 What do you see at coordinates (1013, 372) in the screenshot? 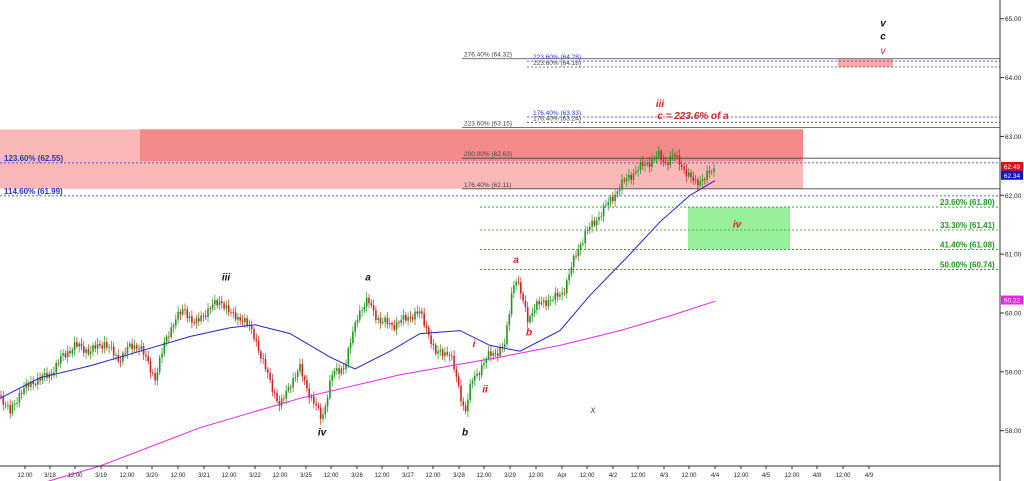
I see `y-tick-label: 59.00` at bounding box center [1013, 372].